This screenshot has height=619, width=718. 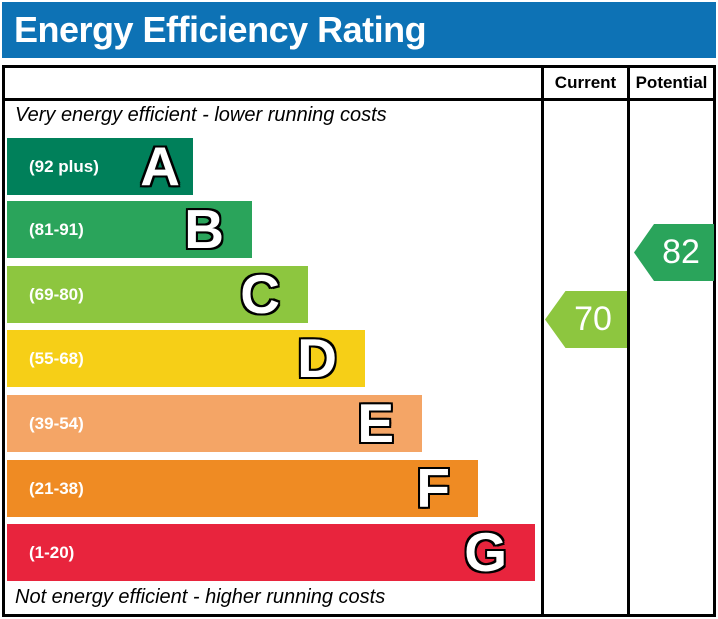 I want to click on band-f-range: (21-38), so click(x=56, y=488).